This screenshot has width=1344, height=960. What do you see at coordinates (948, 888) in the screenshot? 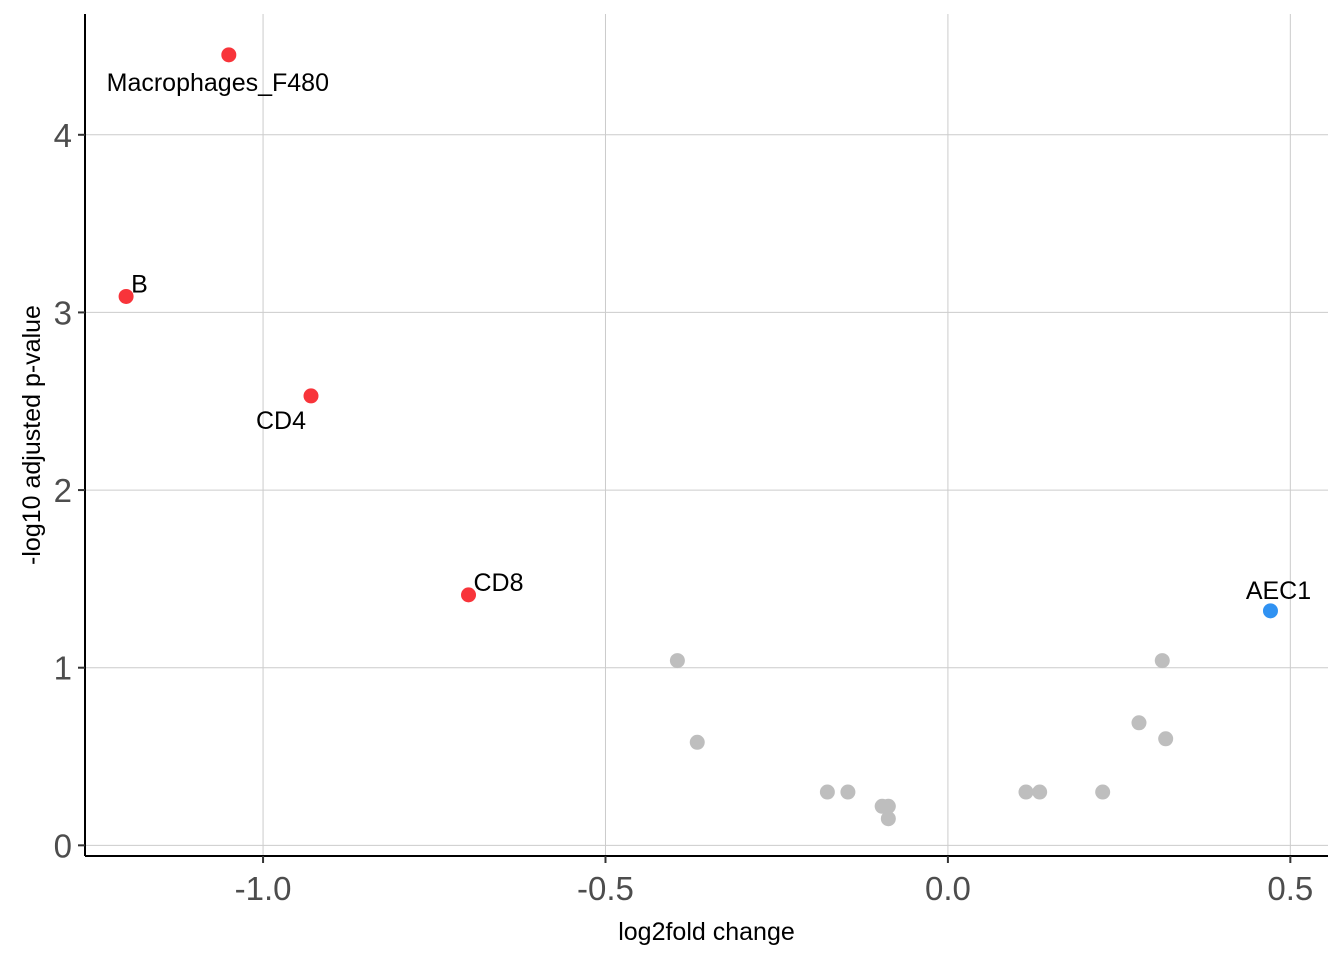
I see `x-tick-label: 0.0` at bounding box center [948, 888].